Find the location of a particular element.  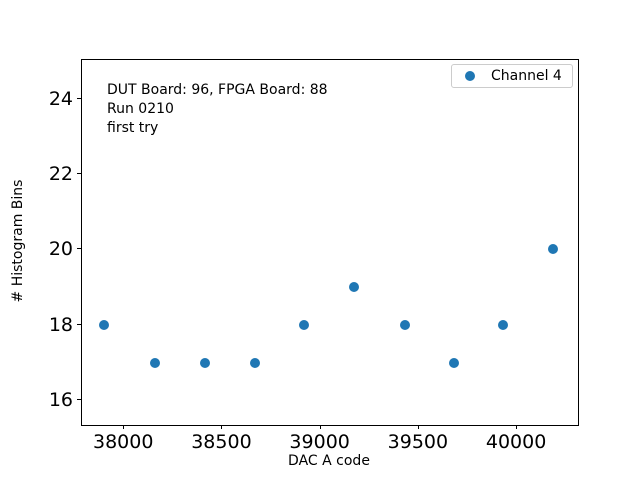

annotation-line-1: DUT Board: 96, FPGA Board: 88 is located at coordinates (217, 90).